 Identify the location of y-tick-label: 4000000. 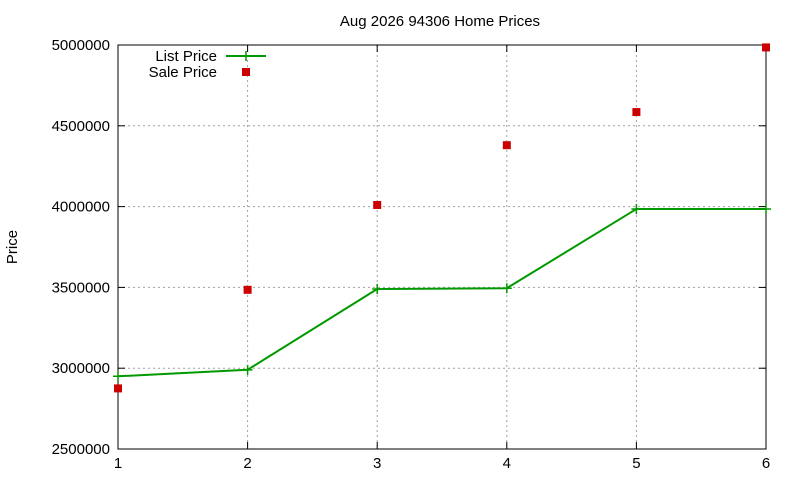
(81, 207).